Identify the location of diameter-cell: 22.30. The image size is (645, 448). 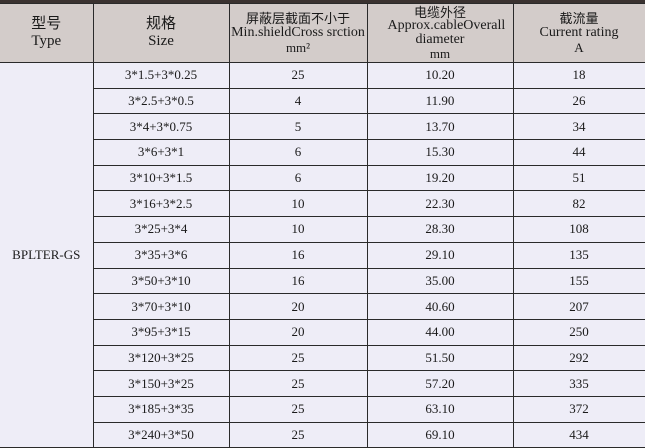
(440, 204).